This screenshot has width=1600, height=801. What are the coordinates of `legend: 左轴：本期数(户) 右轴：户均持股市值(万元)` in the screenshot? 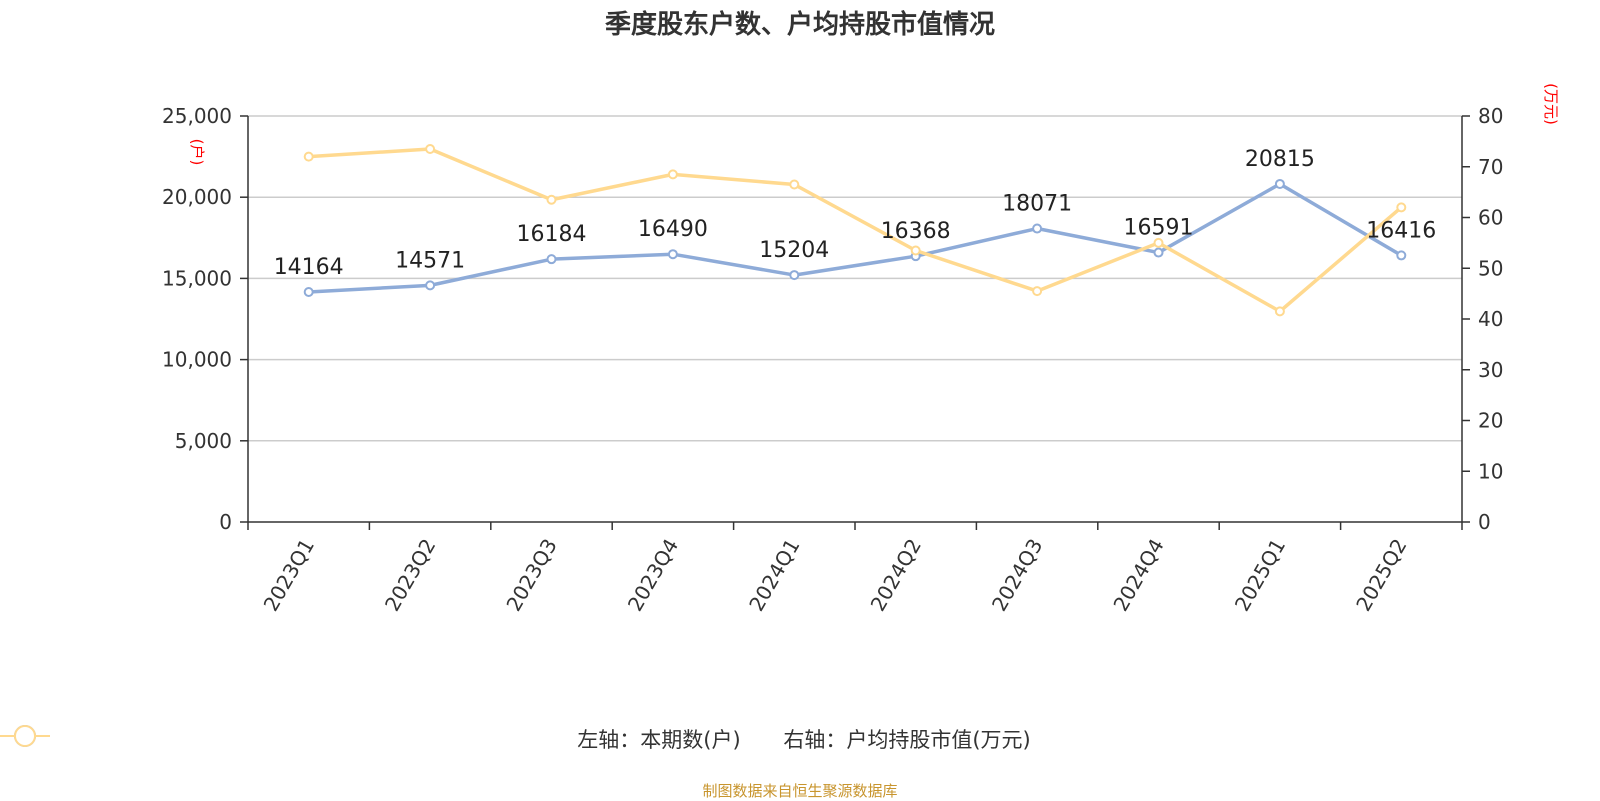 It's located at (800, 739).